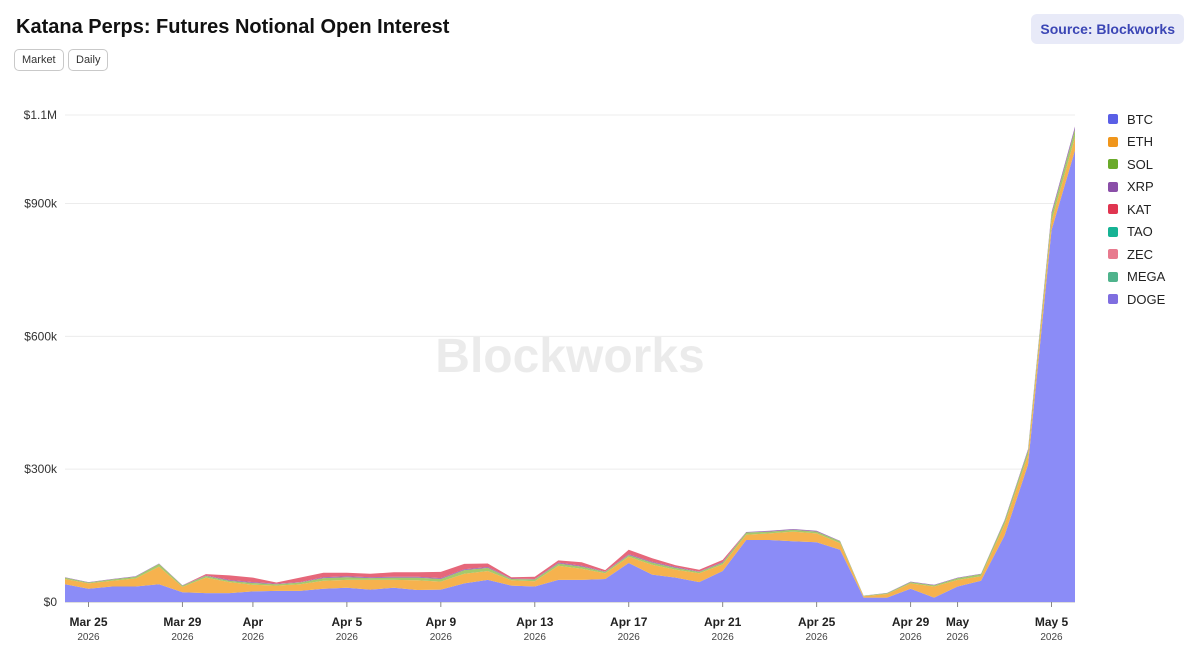 The height and width of the screenshot is (660, 1200). What do you see at coordinates (1140, 254) in the screenshot?
I see `legend-label: ZEC` at bounding box center [1140, 254].